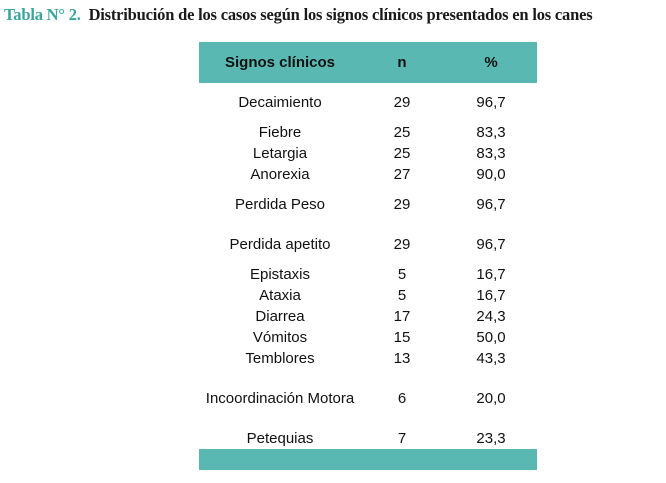  What do you see at coordinates (491, 174) in the screenshot?
I see `cell-percent: 90,0` at bounding box center [491, 174].